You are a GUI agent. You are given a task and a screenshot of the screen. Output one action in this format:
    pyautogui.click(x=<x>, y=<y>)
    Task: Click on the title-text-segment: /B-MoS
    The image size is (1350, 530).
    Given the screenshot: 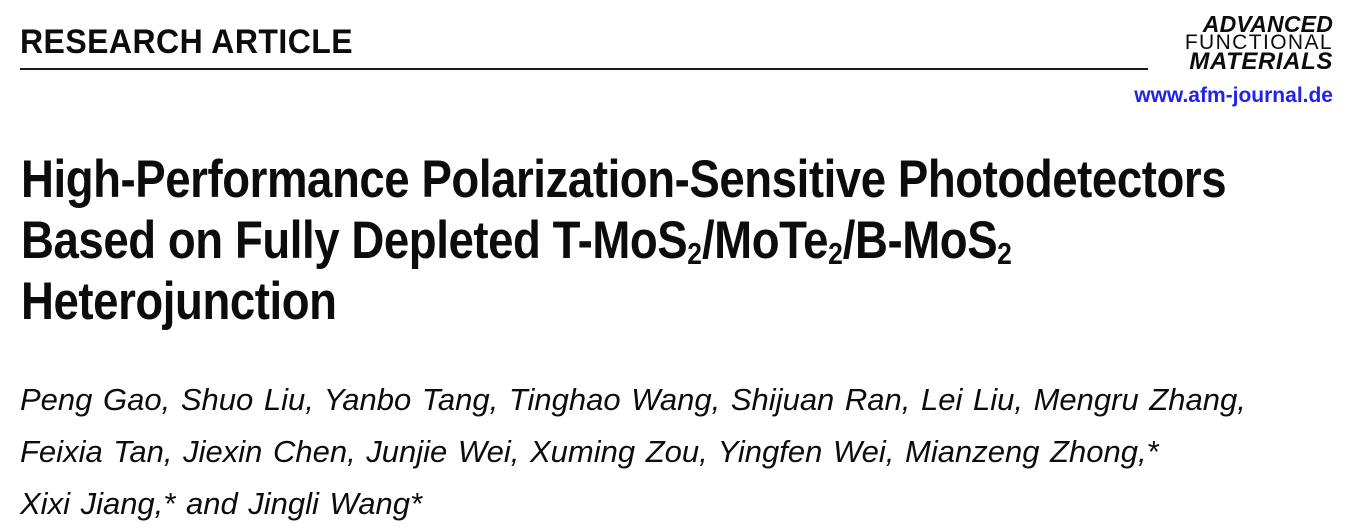 What is the action you would take?
    pyautogui.click(x=920, y=240)
    